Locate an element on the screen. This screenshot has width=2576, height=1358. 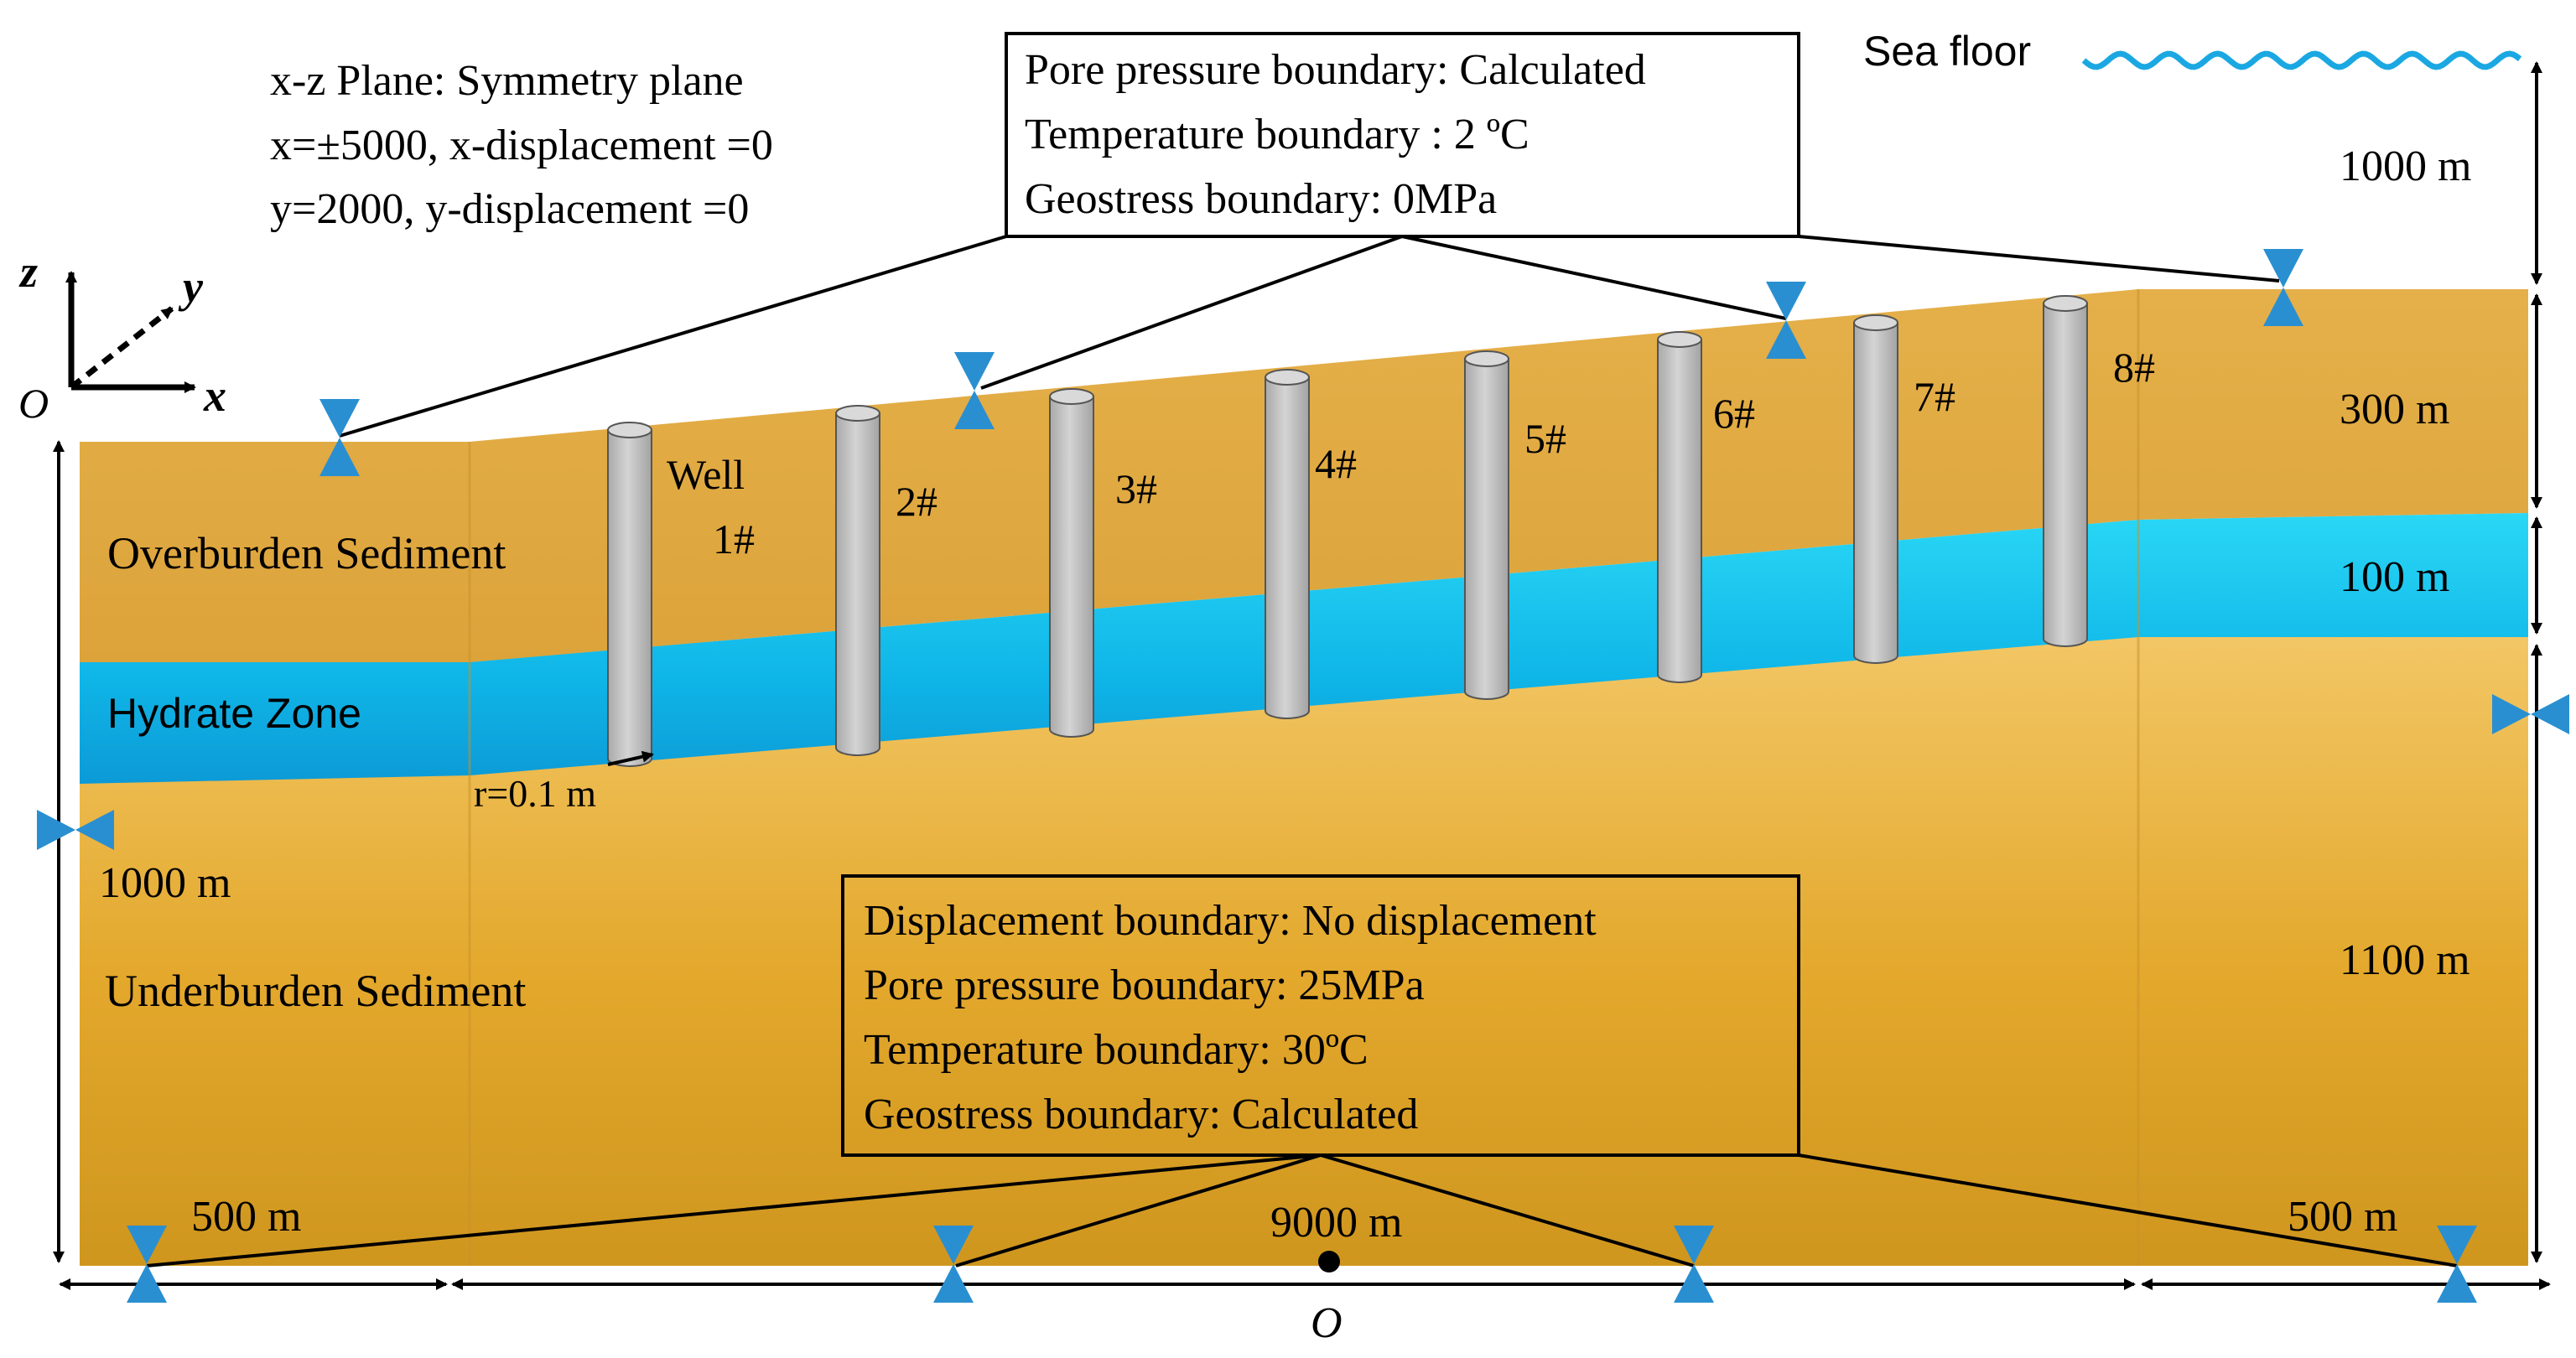
z-axis-label: z is located at coordinates (28, 271).